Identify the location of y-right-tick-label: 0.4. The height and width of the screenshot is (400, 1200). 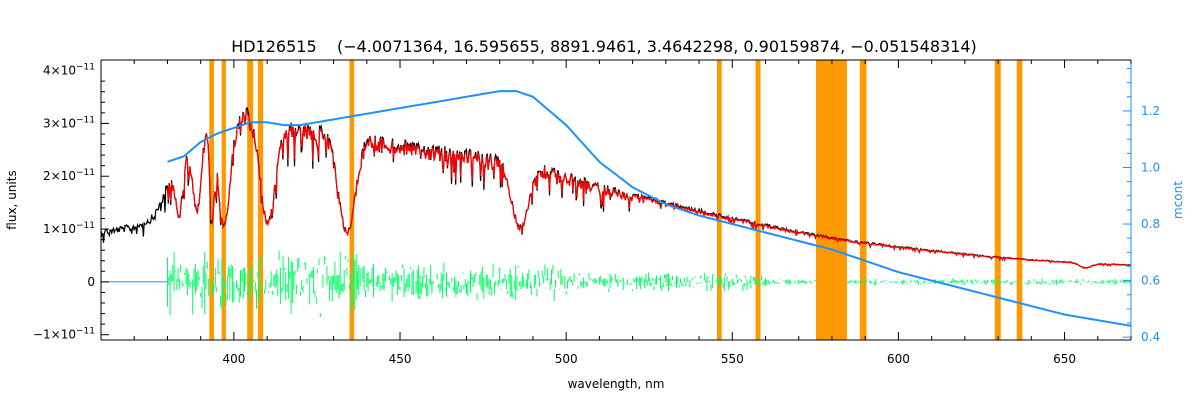
(1150, 337).